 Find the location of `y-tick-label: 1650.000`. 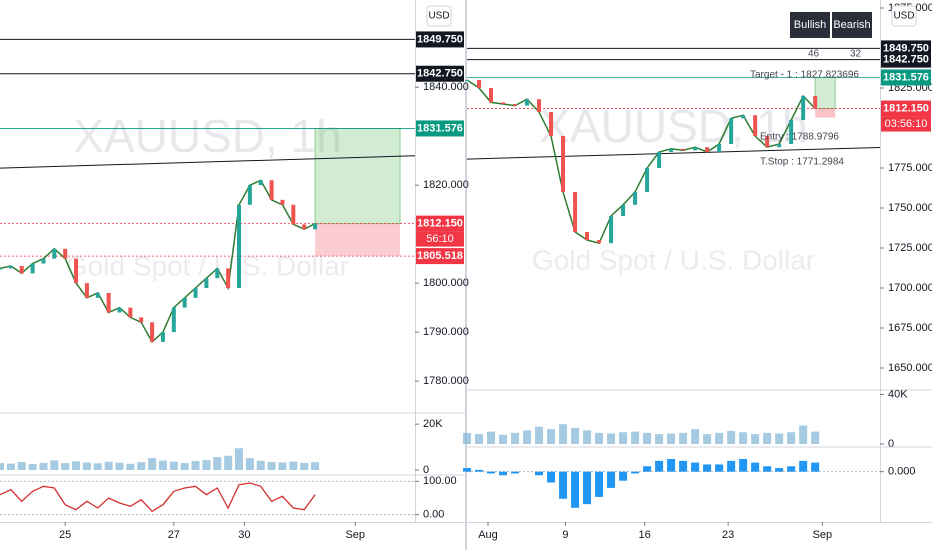

y-tick-label: 1650.000 is located at coordinates (910, 368).